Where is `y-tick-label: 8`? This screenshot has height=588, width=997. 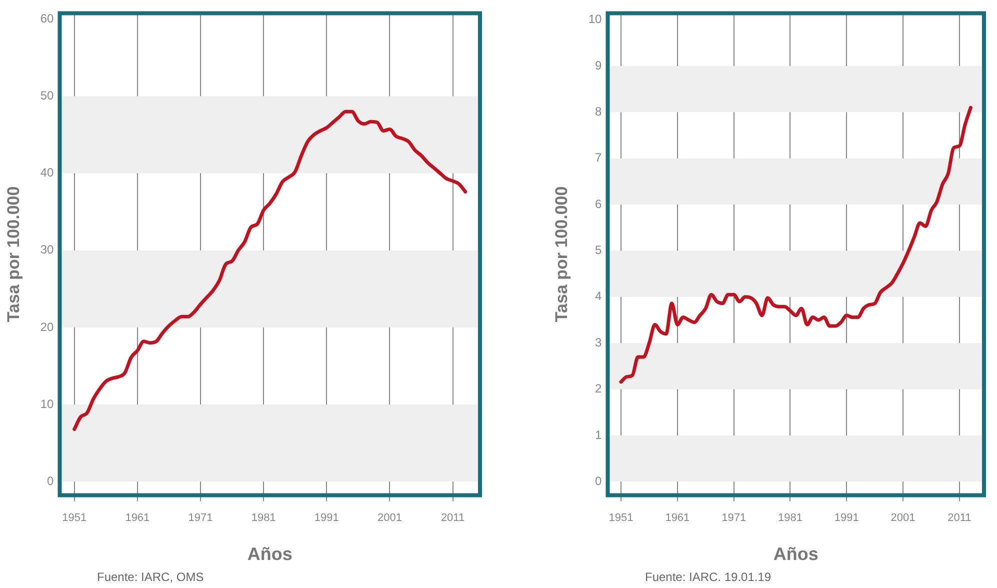
y-tick-label: 8 is located at coordinates (598, 111).